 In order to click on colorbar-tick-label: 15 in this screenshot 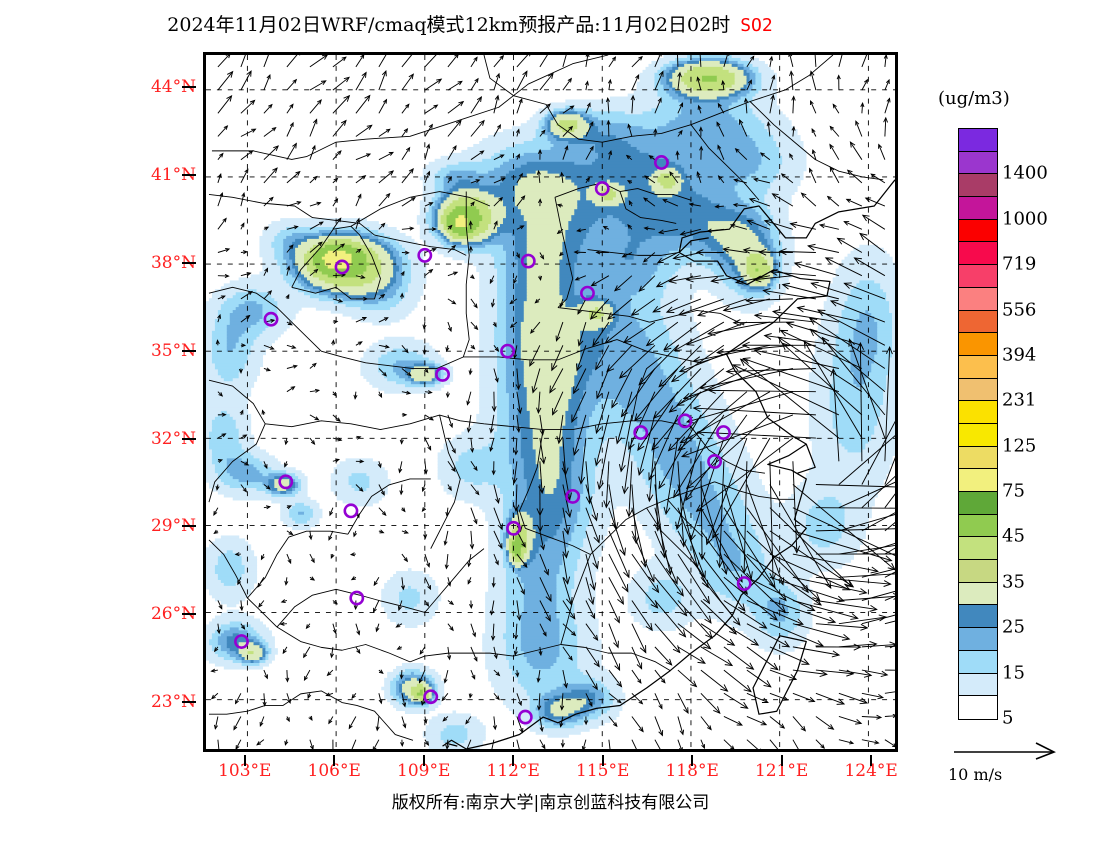, I will do `click(1013, 673)`.